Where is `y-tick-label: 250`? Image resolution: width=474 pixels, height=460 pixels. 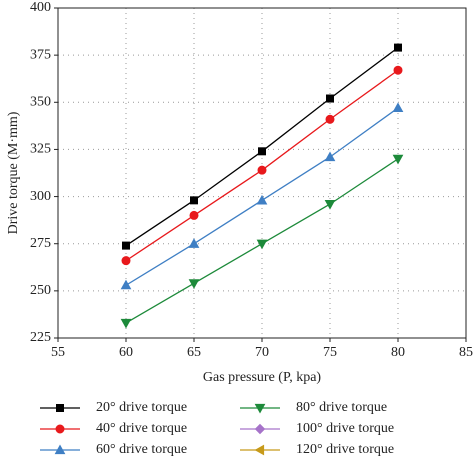 y-tick-label: 250 is located at coordinates (40, 290).